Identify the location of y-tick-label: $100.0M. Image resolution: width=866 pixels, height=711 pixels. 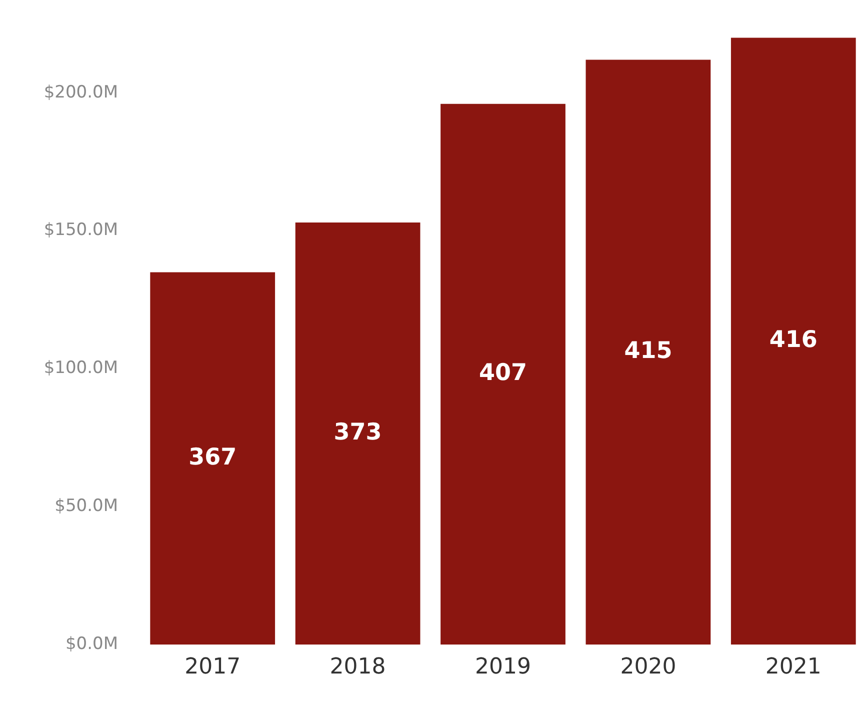
(81, 368).